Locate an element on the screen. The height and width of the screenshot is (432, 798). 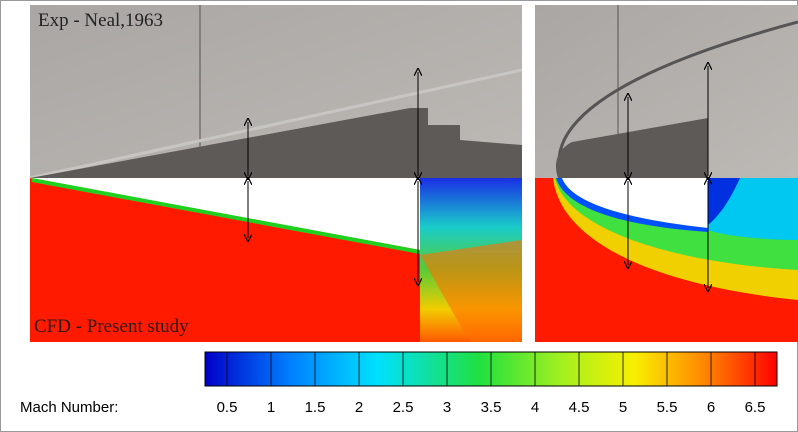
colorbar-tick-label: 5.5 is located at coordinates (667, 407).